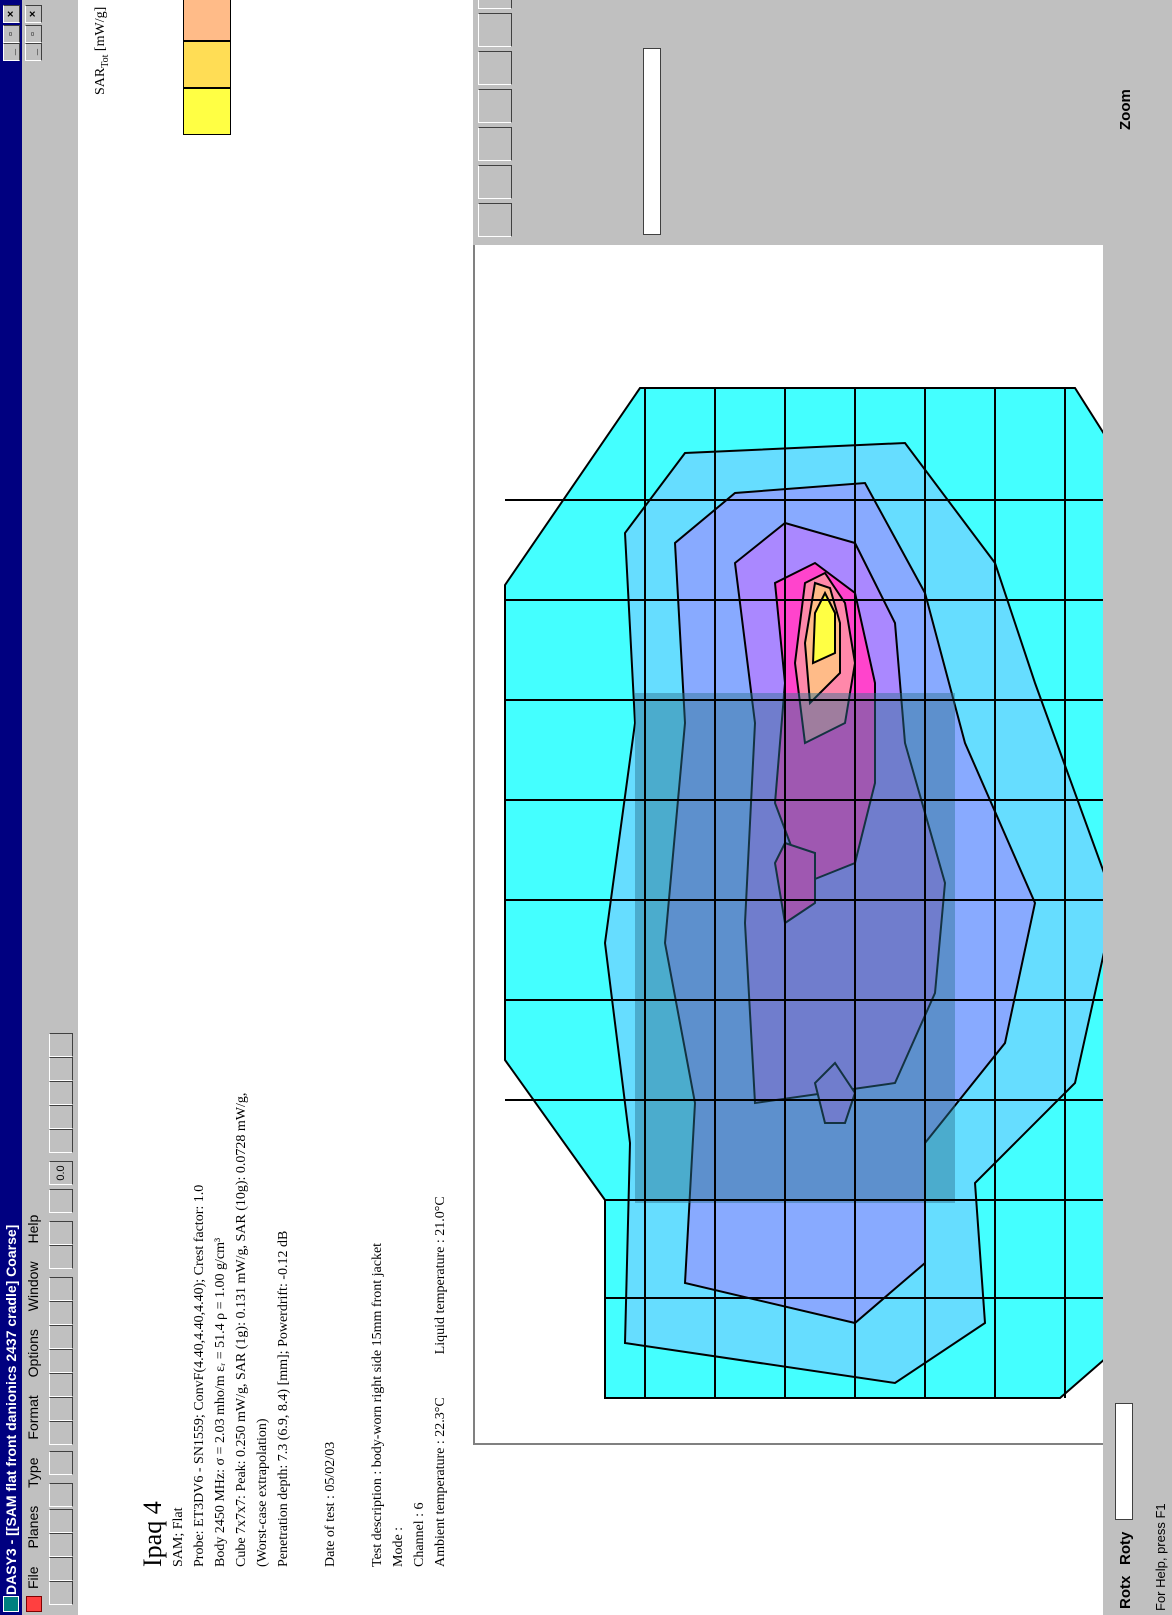 Image resolution: width=1172 pixels, height=1615 pixels. I want to click on menu-planes: Planes, so click(33, 1527).